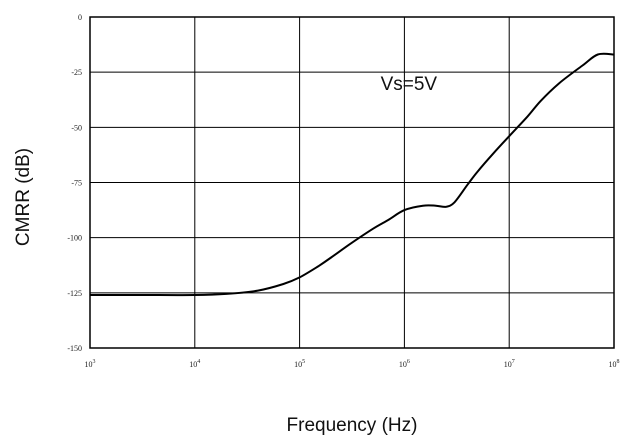 This screenshot has width=628, height=441. I want to click on supply-voltage-annotation: Vs=5V, so click(409, 84).